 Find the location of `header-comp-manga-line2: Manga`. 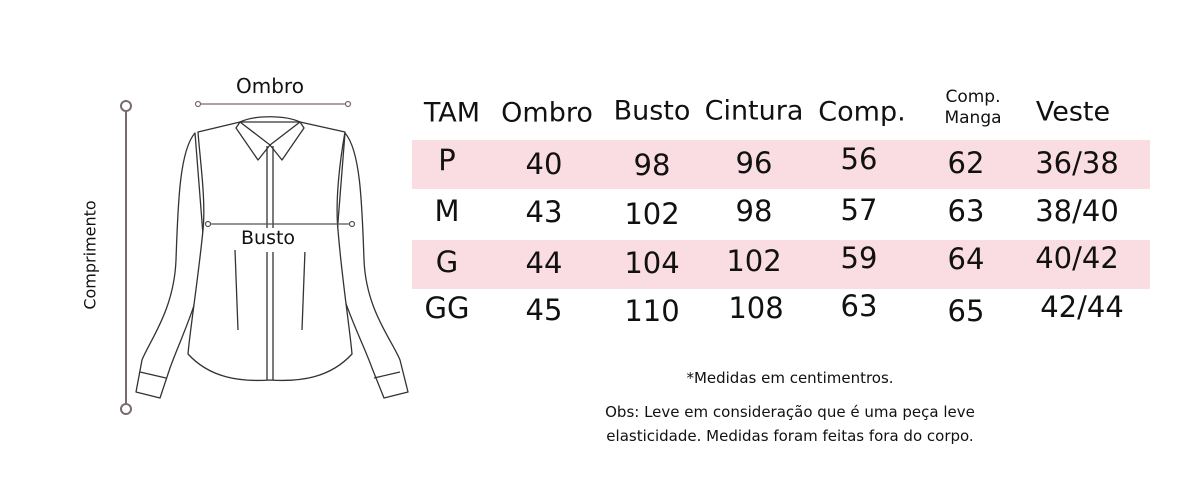

header-comp-manga-line2: Manga is located at coordinates (973, 118).